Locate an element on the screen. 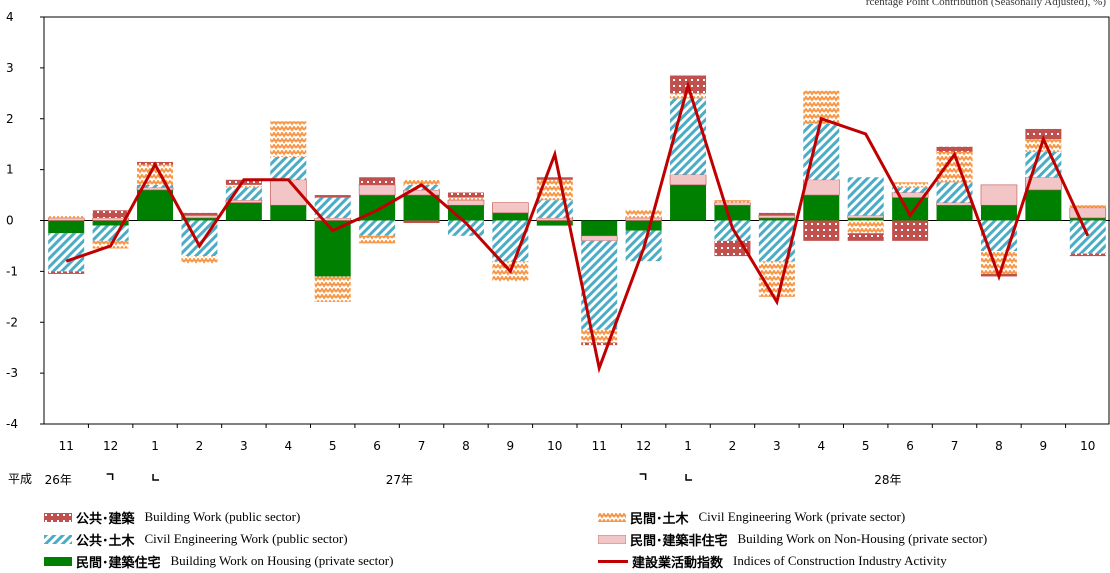 The width and height of the screenshot is (1110, 573). y-tick-label: -1 is located at coordinates (12, 271).